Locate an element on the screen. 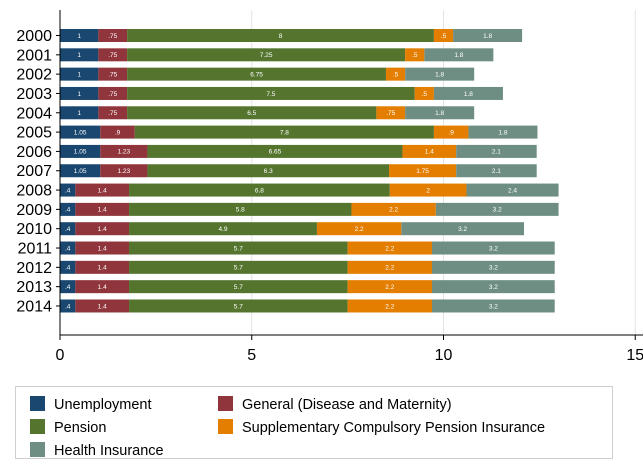 The height and width of the screenshot is (470, 643). data-label-2005-s0: 1.05 is located at coordinates (80, 132).